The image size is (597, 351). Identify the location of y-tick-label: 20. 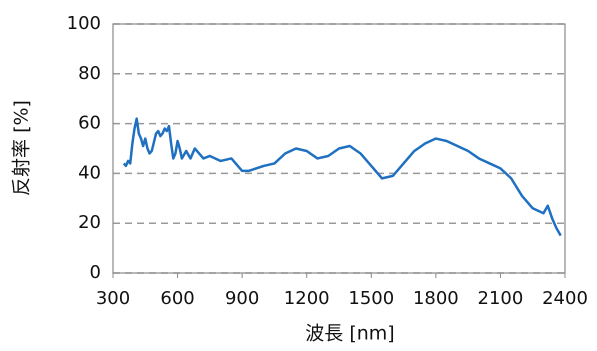
(89, 222).